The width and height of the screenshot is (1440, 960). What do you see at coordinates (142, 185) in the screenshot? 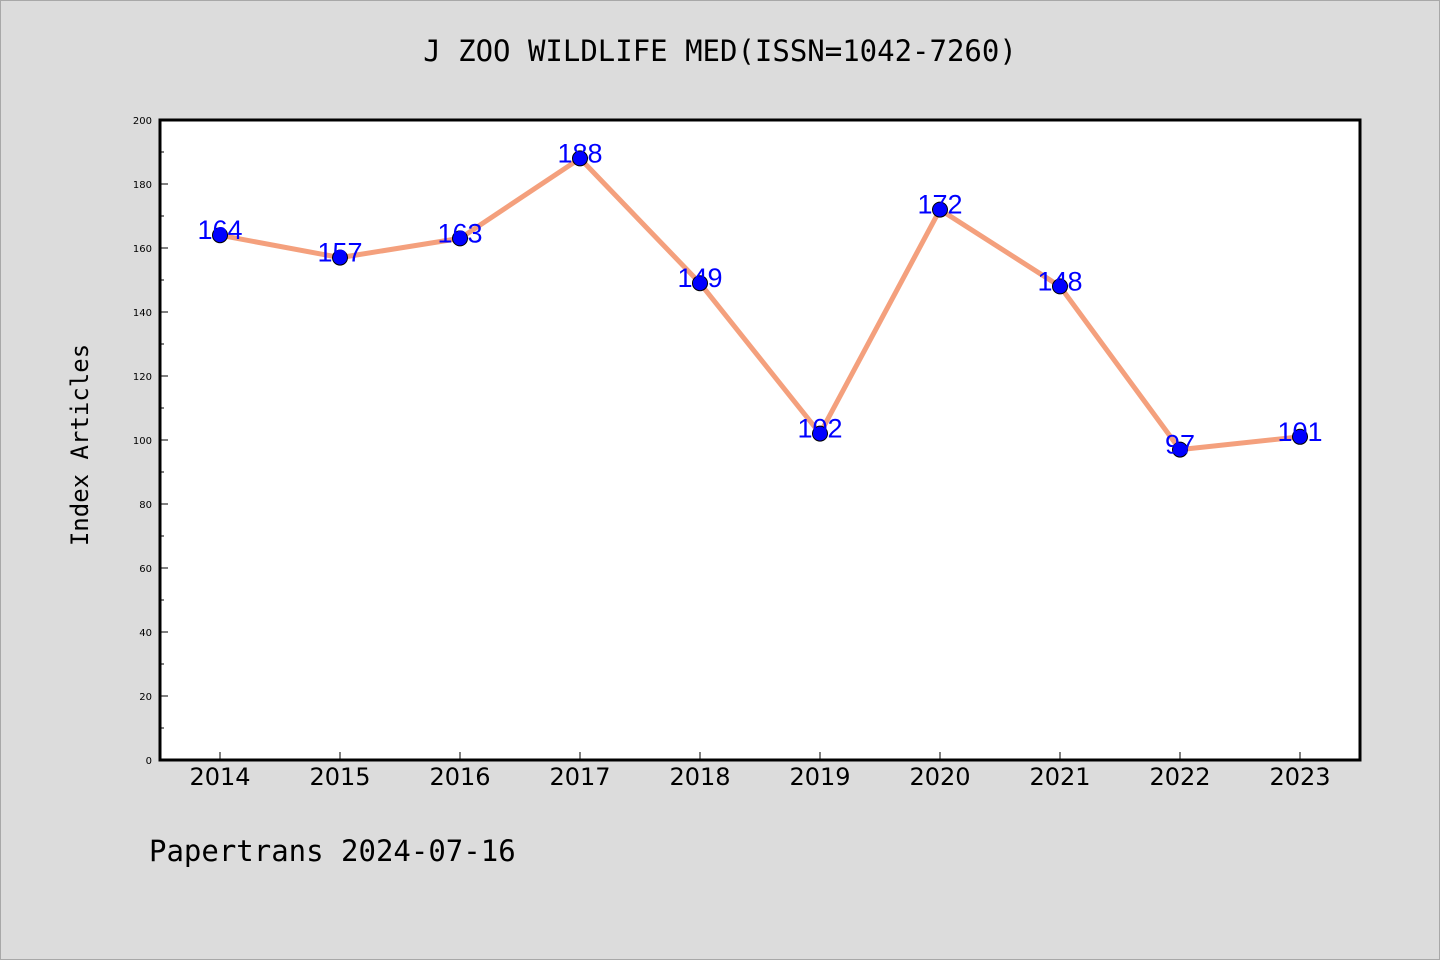
I see `y-tick-label: 180` at bounding box center [142, 185].